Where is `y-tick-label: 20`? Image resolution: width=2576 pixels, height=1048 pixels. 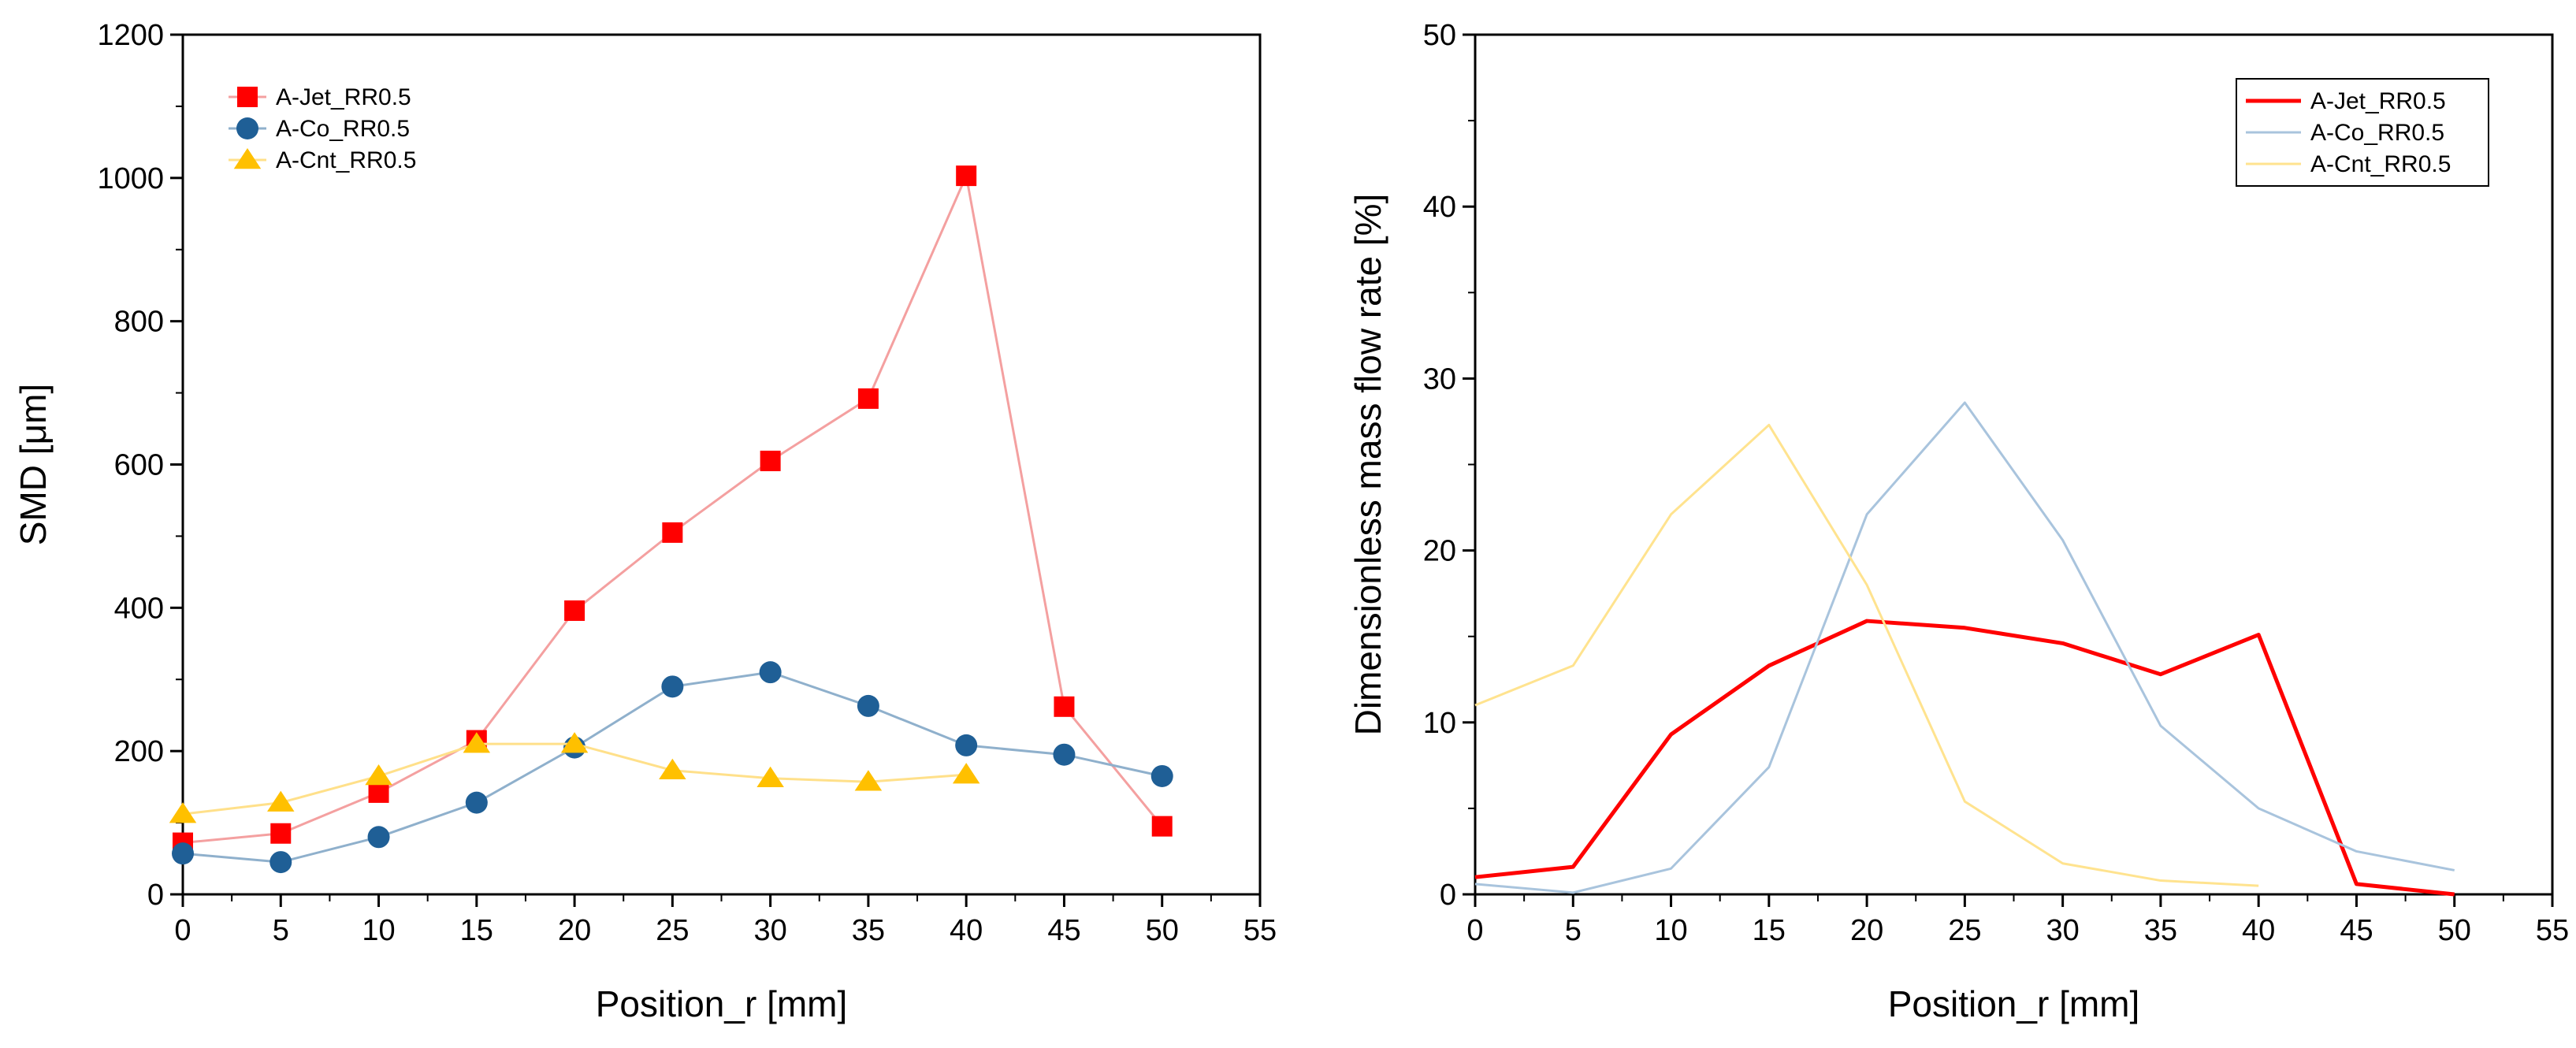 y-tick-label: 20 is located at coordinates (1439, 551).